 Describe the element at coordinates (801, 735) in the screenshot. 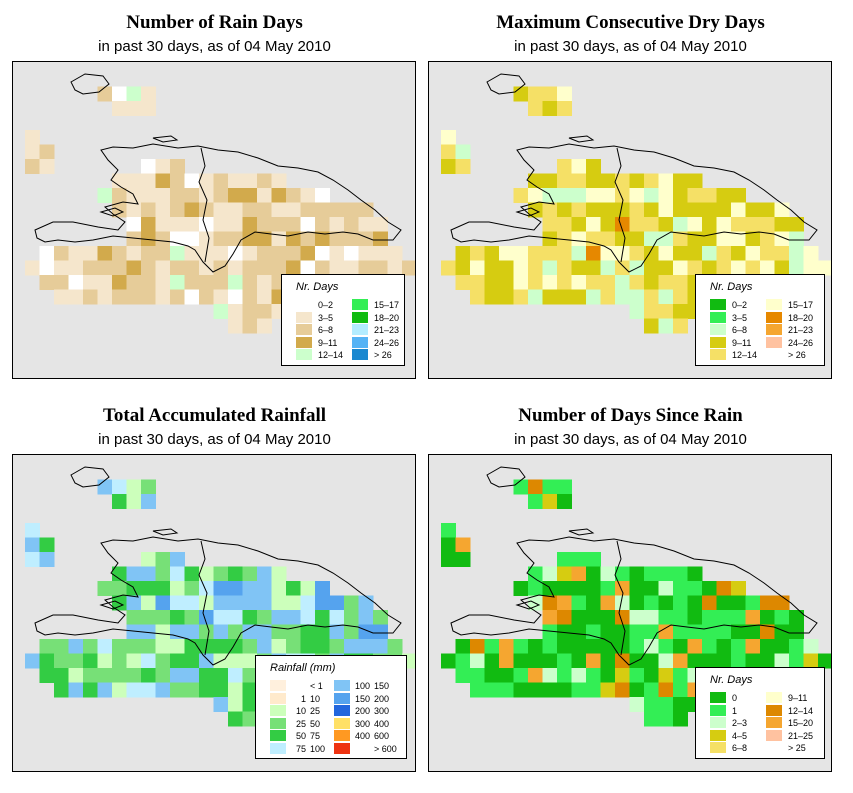

I see `legend-label: 21–25` at that location.